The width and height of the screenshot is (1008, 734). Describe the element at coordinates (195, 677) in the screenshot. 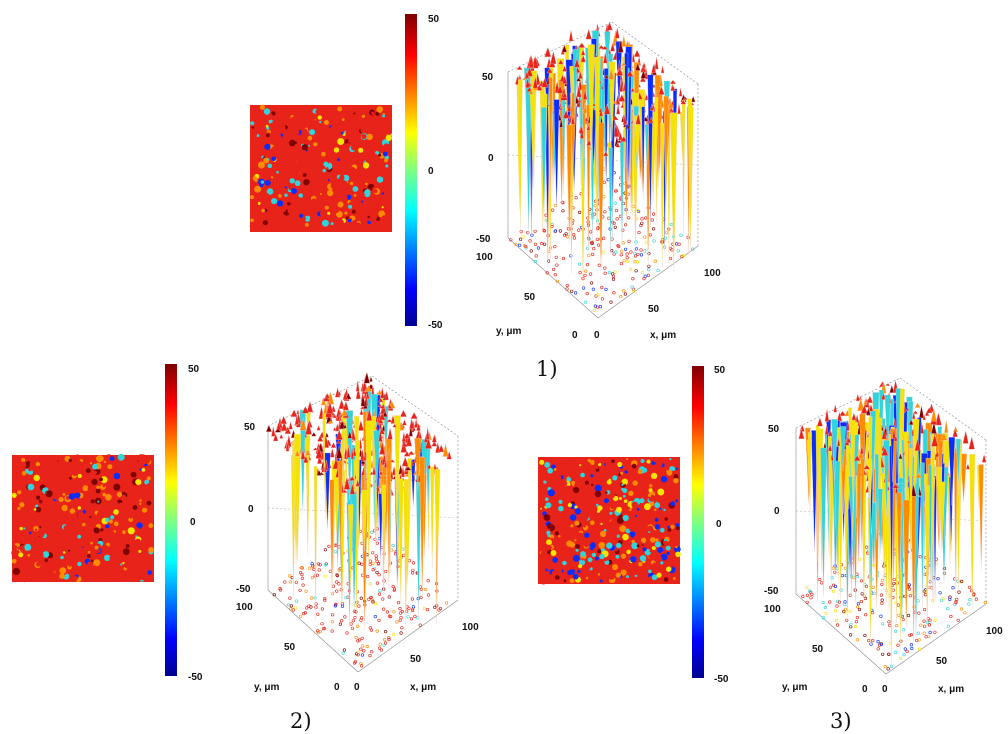

I see `panel-2-colorbar-tick-min: -50` at that location.